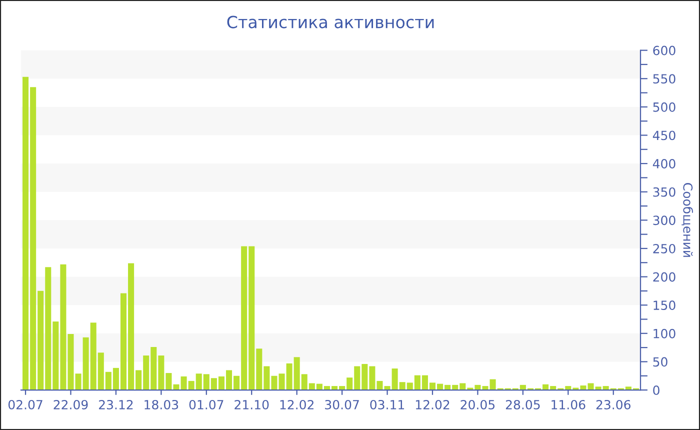 Image resolution: width=700 pixels, height=430 pixels. Describe the element at coordinates (664, 51) in the screenshot. I see `y-tick-label: 600` at that location.